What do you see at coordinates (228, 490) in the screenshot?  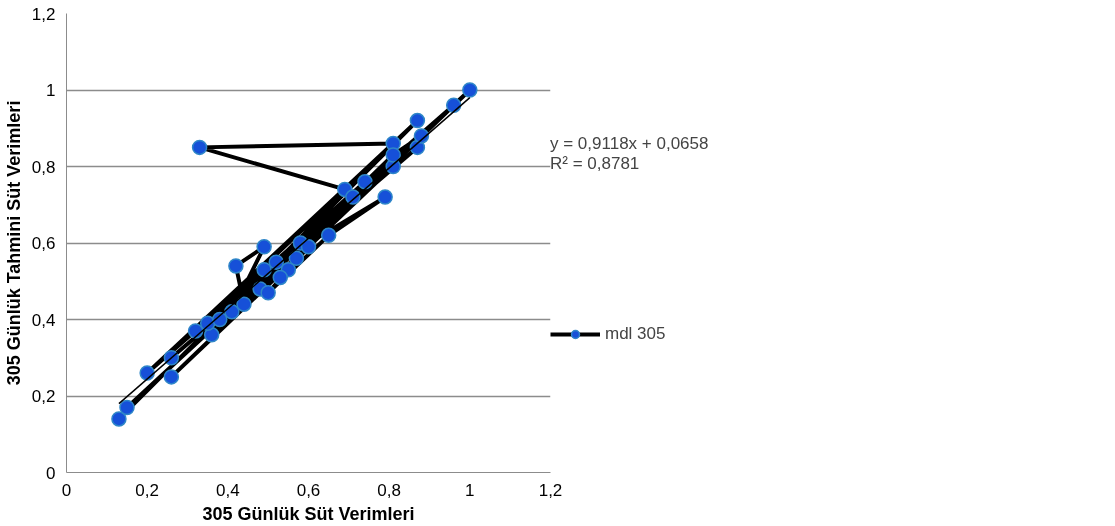 I see `x-tick-label: 0,4` at bounding box center [228, 490].